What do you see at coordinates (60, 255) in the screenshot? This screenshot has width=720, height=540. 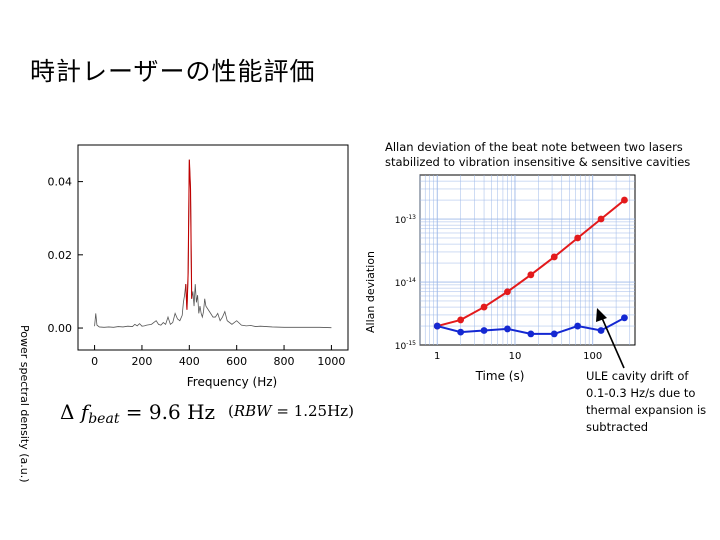 I see `spectrum-y-tick-label: 0.02` at bounding box center [60, 255].